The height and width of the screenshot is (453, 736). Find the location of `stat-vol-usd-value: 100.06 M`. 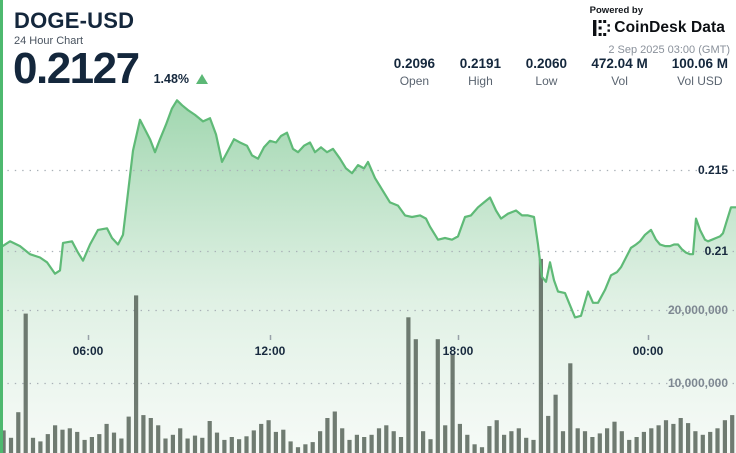

stat-vol-usd-value: 100.06 M is located at coordinates (699, 63).